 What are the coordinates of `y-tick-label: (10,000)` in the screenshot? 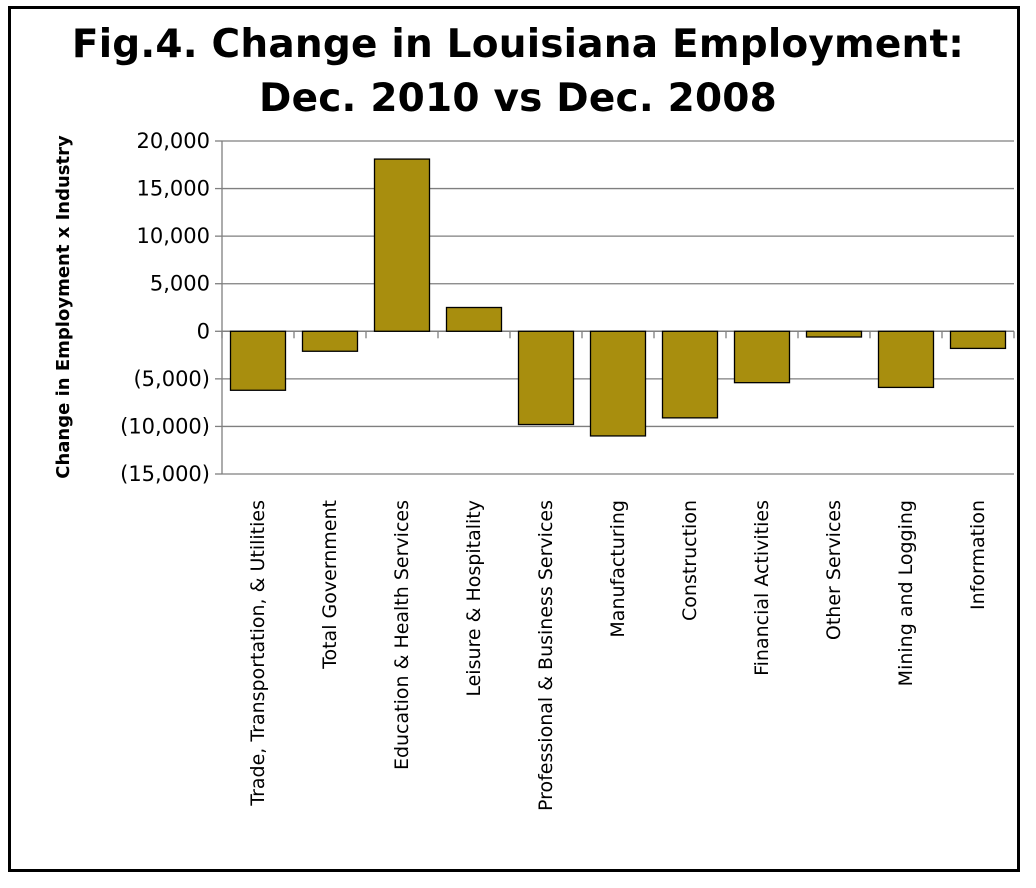 It's located at (165, 426).